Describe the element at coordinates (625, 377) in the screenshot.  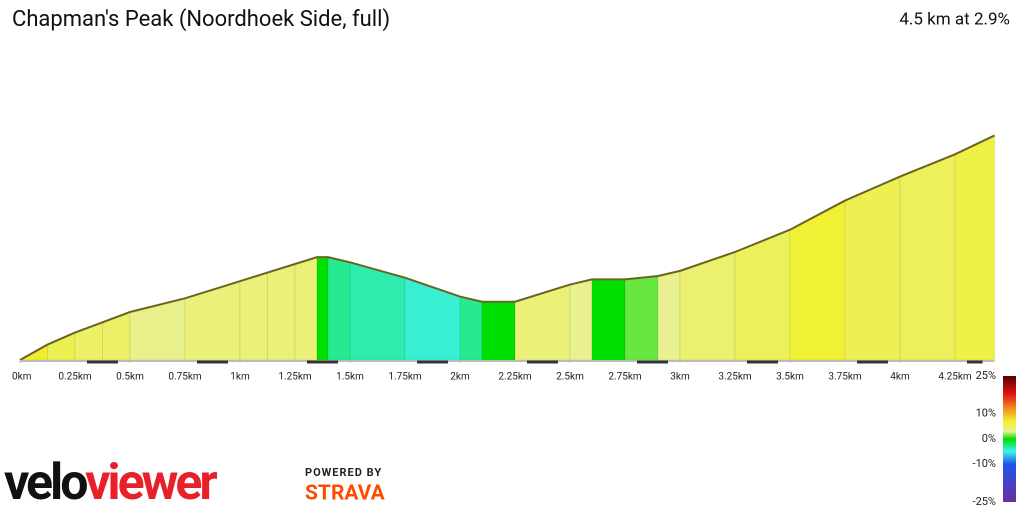
I see `x-tick-label: 2.75km` at that location.